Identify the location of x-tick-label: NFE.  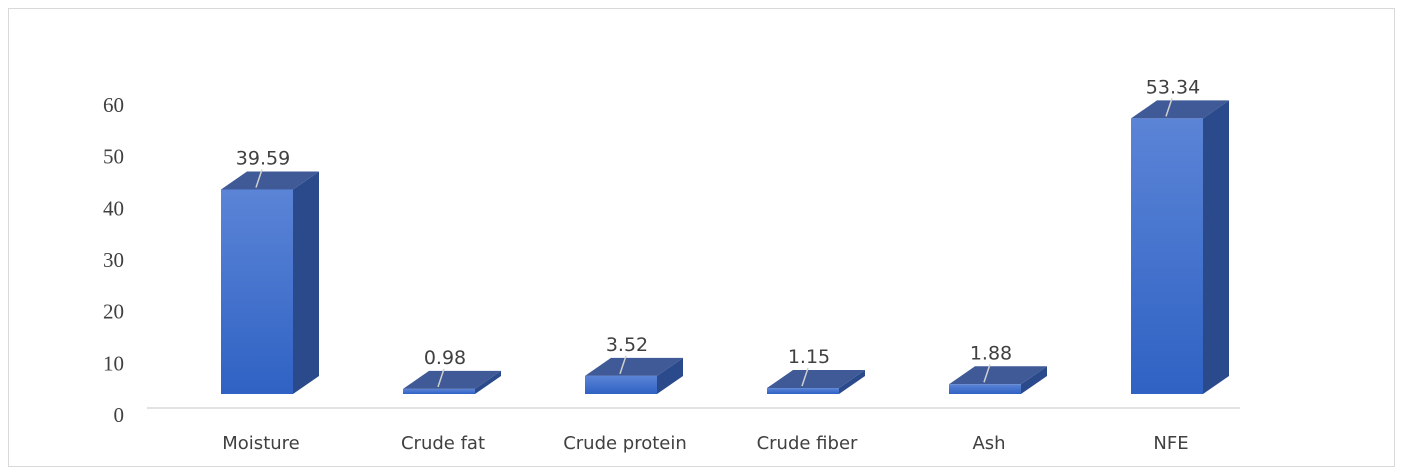
(1170, 443).